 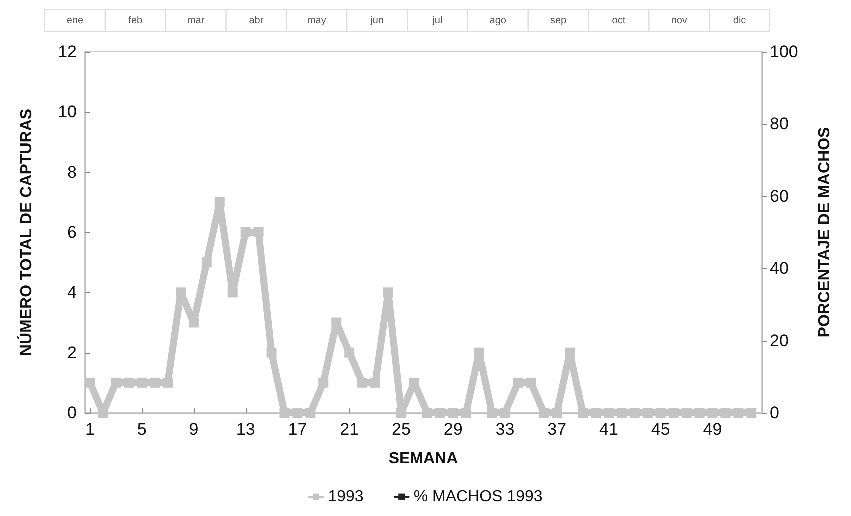 What do you see at coordinates (453, 429) in the screenshot?
I see `x-tick-label: 29` at bounding box center [453, 429].